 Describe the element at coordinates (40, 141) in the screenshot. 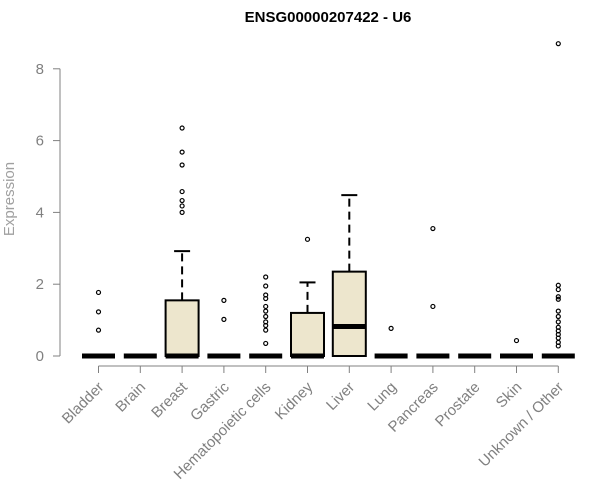

I see `y-tick-label: 6` at that location.